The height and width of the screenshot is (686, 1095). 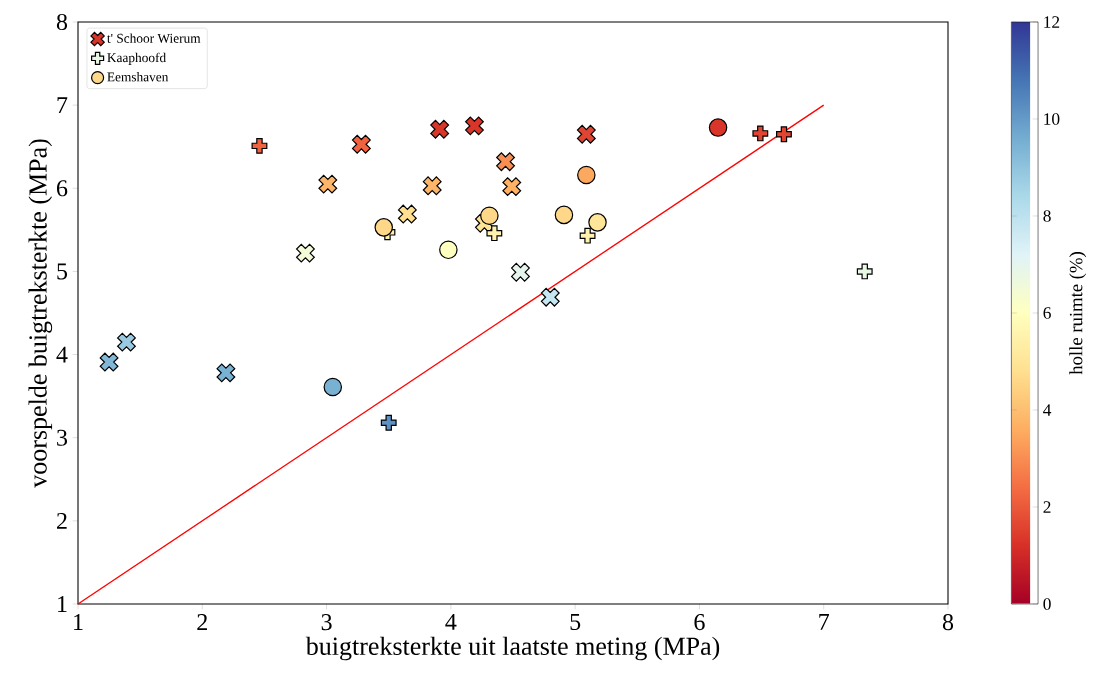 What do you see at coordinates (62, 437) in the screenshot?
I see `y-tick-label: 3` at bounding box center [62, 437].